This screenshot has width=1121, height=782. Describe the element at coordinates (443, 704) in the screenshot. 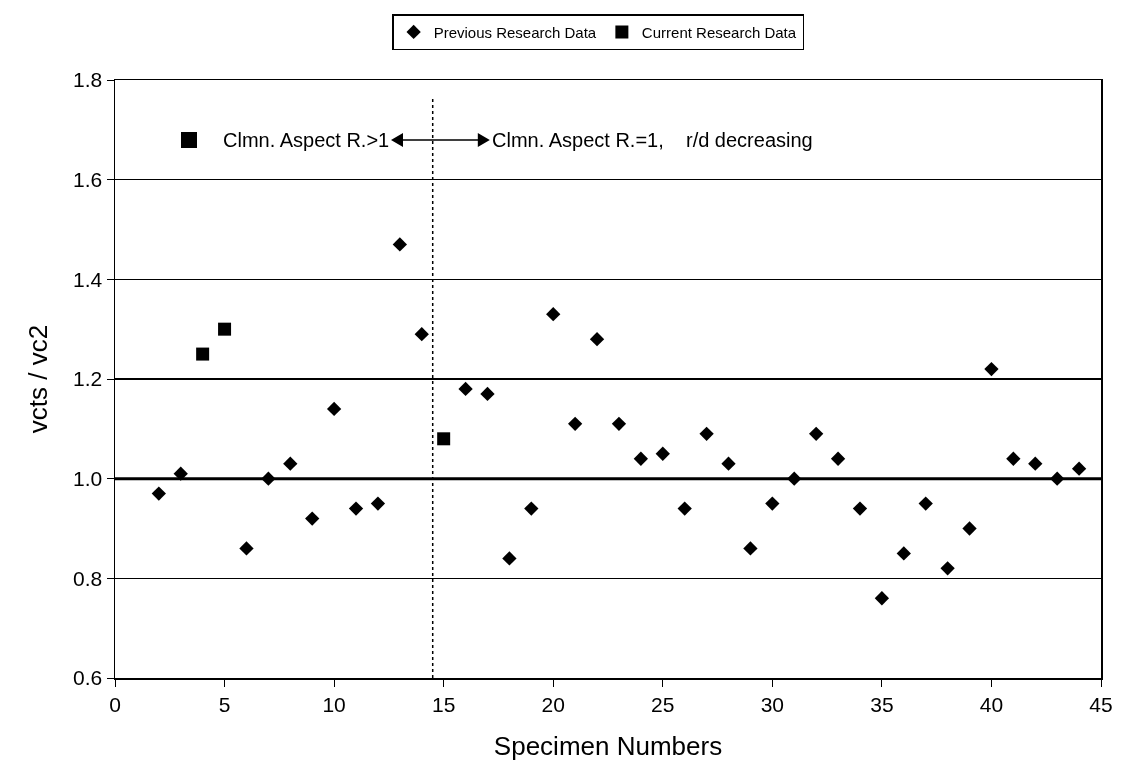

I see `x-tick-label: 15` at that location.